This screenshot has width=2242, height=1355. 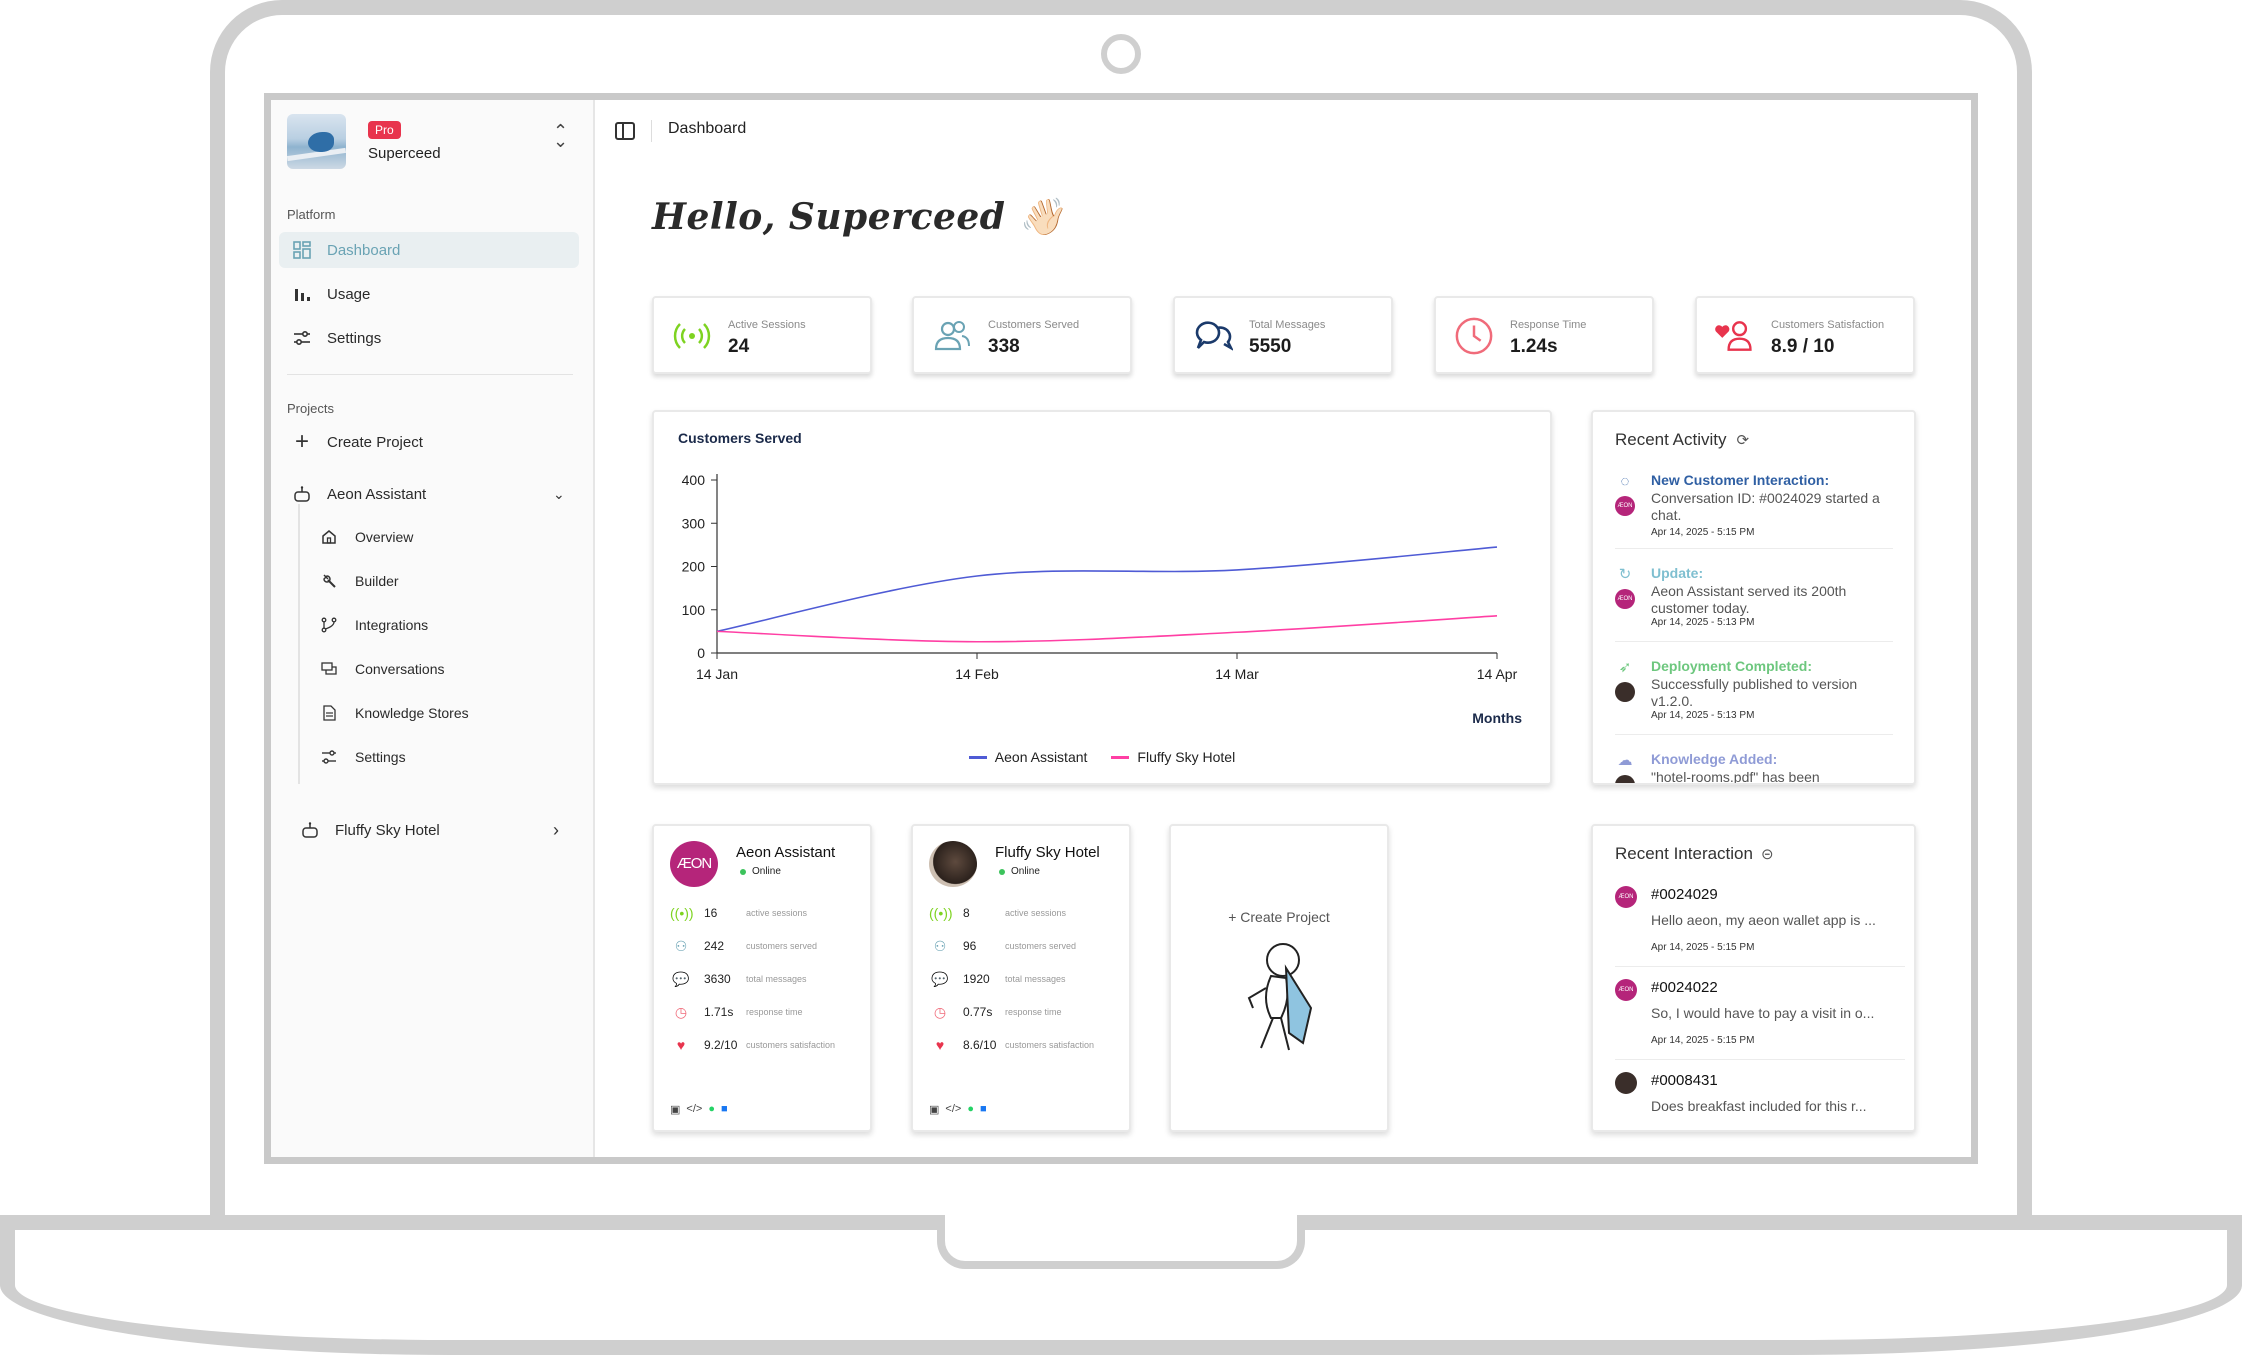 I want to click on users-icon, so click(x=952, y=336).